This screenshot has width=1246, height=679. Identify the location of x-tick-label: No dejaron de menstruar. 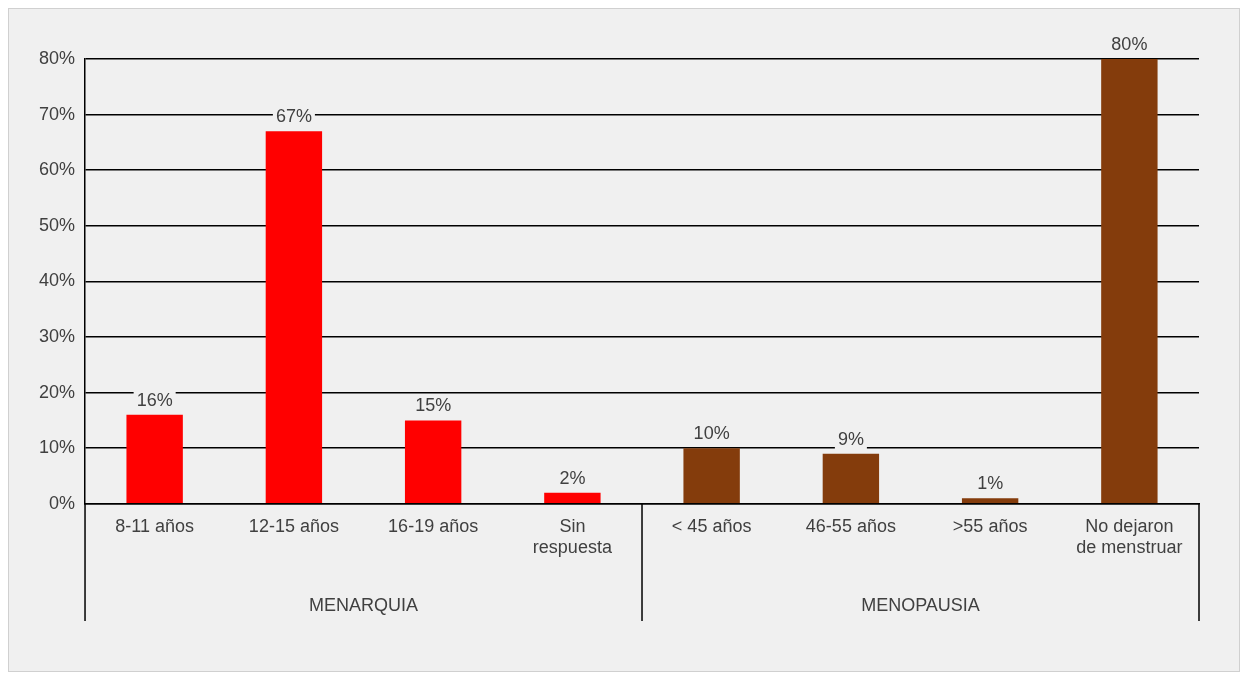
(1129, 536).